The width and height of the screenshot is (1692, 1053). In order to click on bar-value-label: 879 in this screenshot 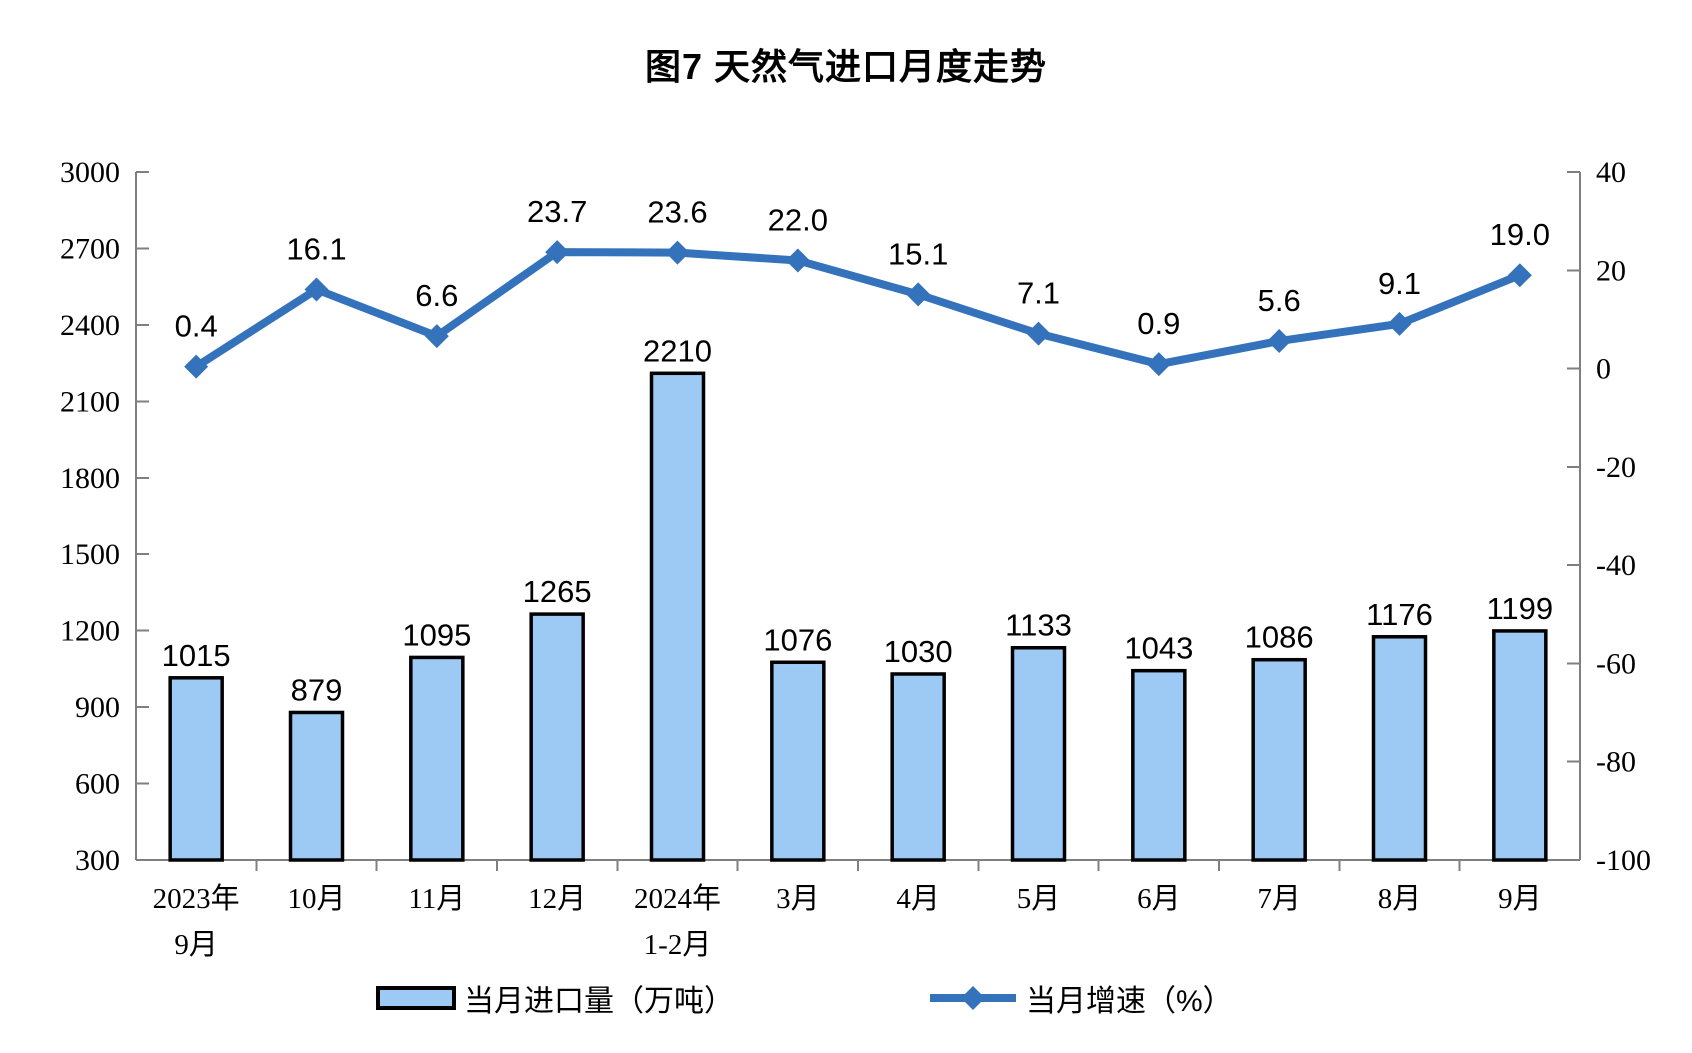, I will do `click(317, 689)`.